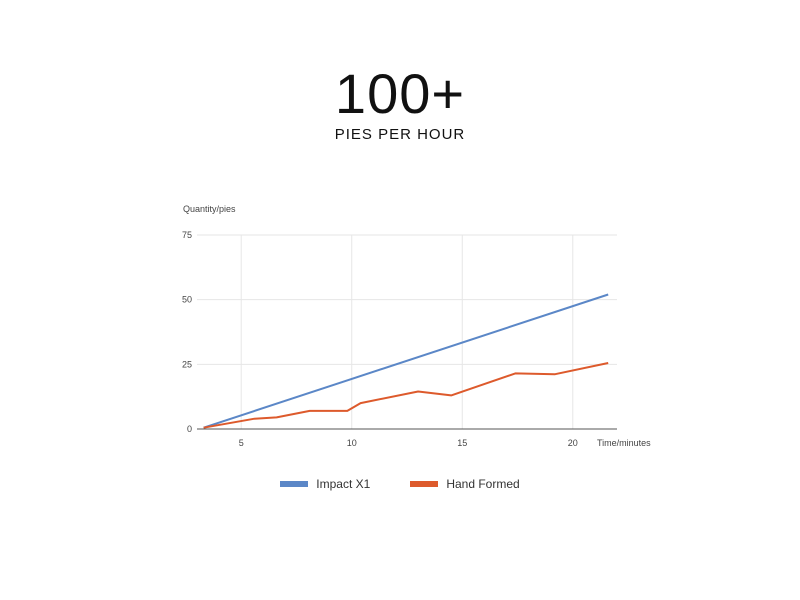  Describe the element at coordinates (241, 443) in the screenshot. I see `x-tick-label: 5` at that location.